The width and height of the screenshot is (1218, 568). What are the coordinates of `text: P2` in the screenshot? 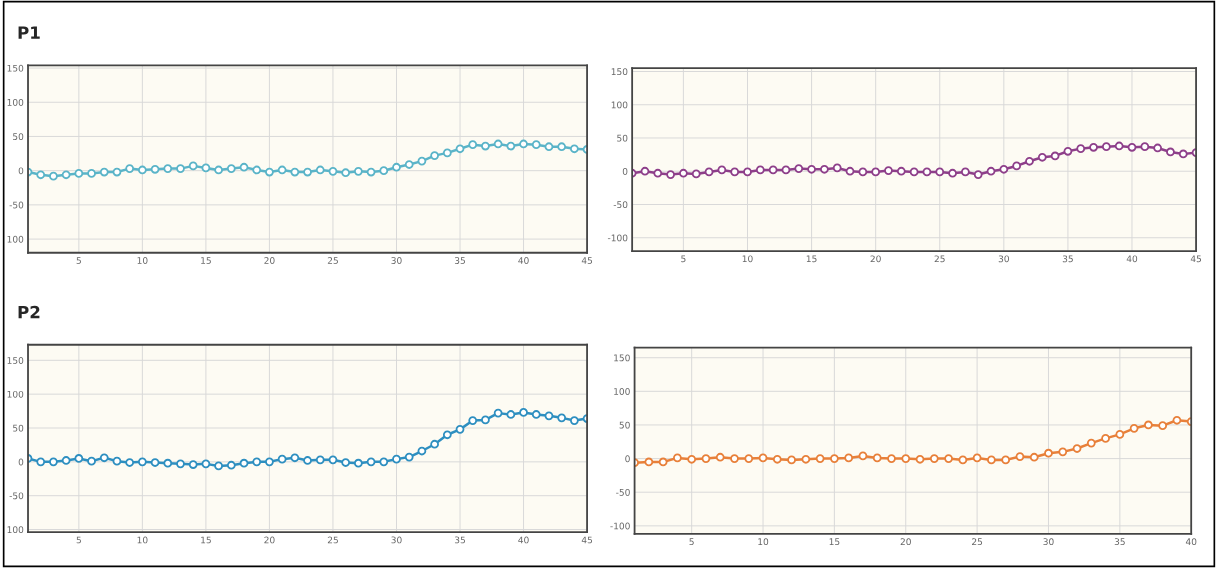 It's located at (29, 312).